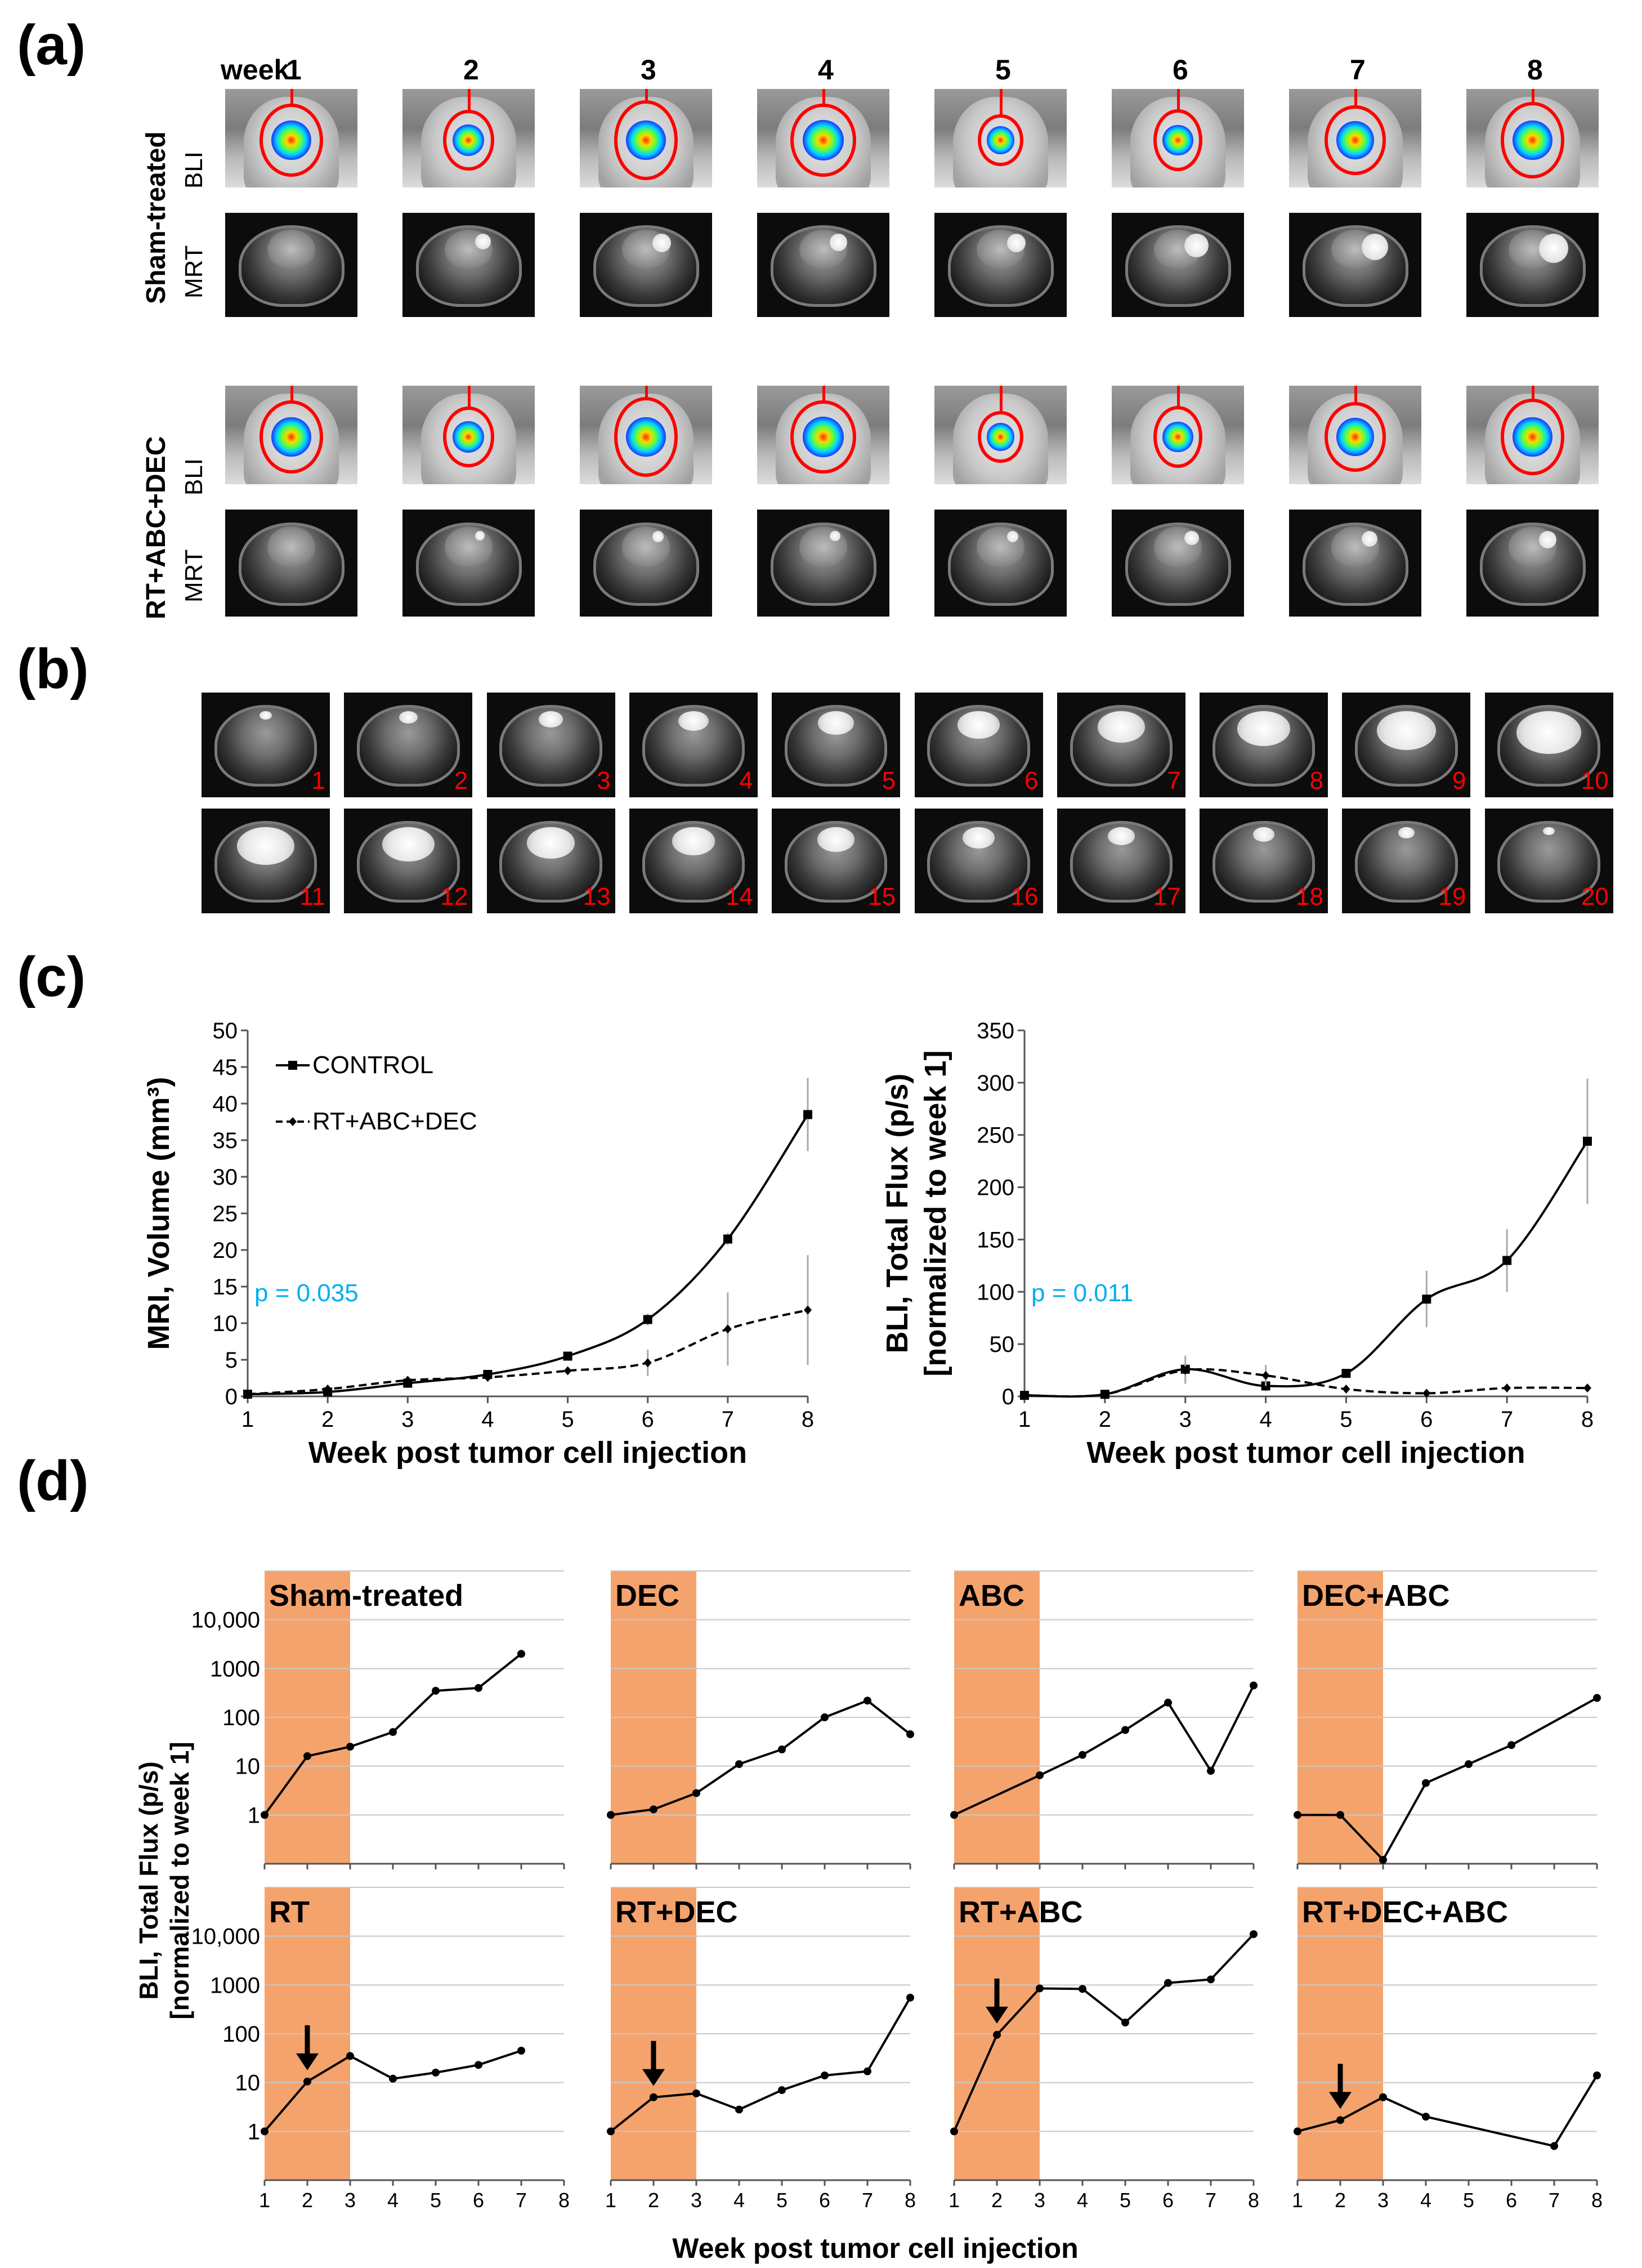 The height and width of the screenshot is (2268, 1642). Describe the element at coordinates (1125, 2200) in the screenshot. I see `x-tick-label: 5` at that location.